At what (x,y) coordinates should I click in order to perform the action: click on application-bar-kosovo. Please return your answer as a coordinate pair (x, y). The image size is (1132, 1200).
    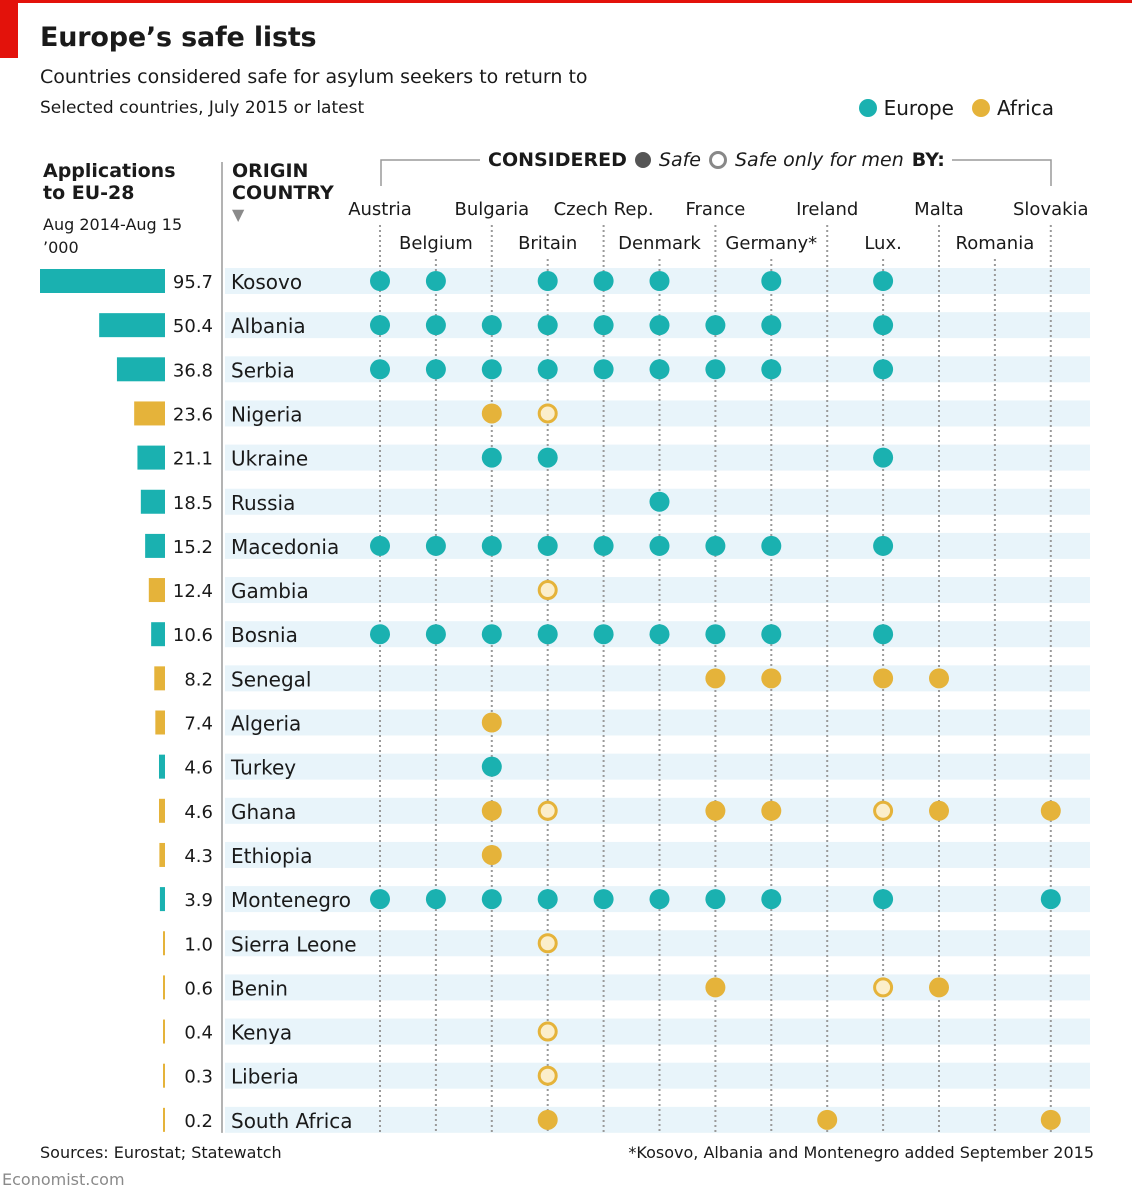
    Looking at the image, I should click on (102, 281).